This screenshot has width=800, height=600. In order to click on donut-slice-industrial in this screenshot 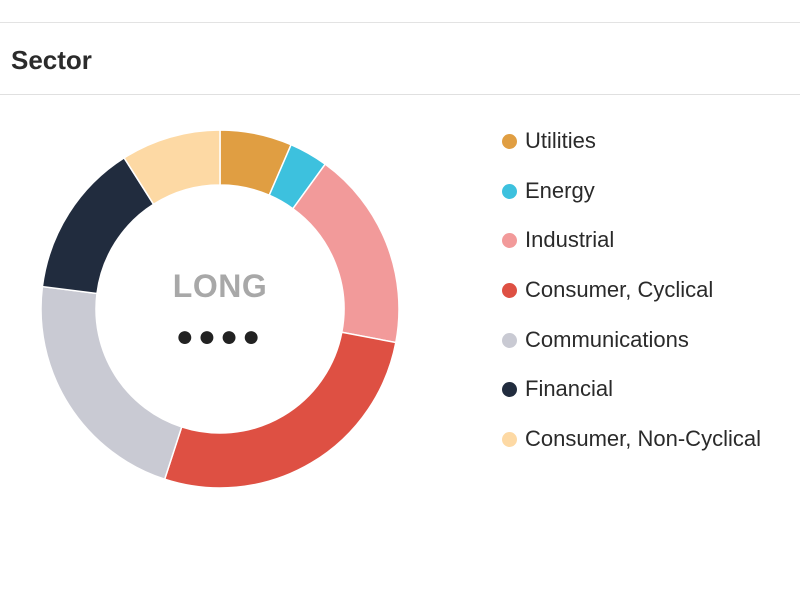, I will do `click(345, 253)`.